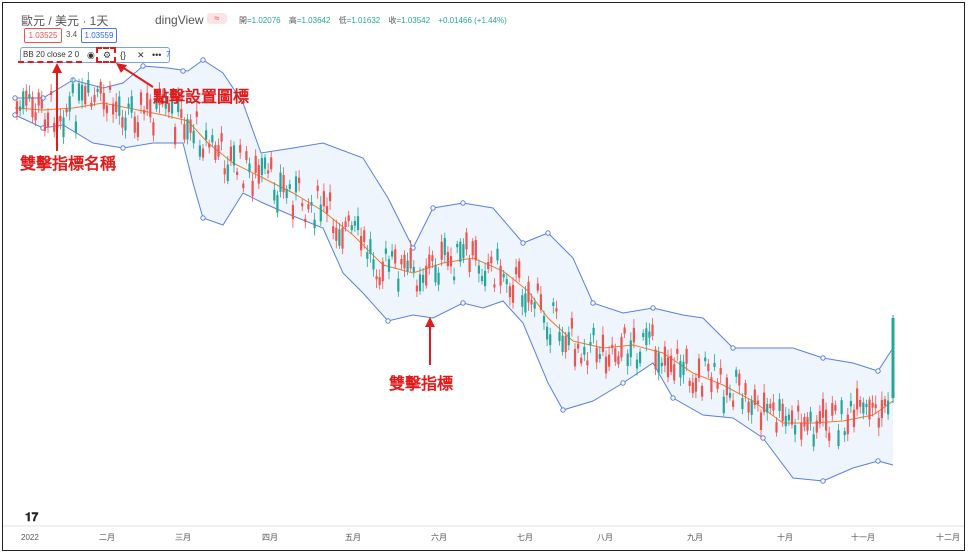 Image resolution: width=969 pixels, height=555 pixels. I want to click on braces-icon: {}, so click(123, 55).